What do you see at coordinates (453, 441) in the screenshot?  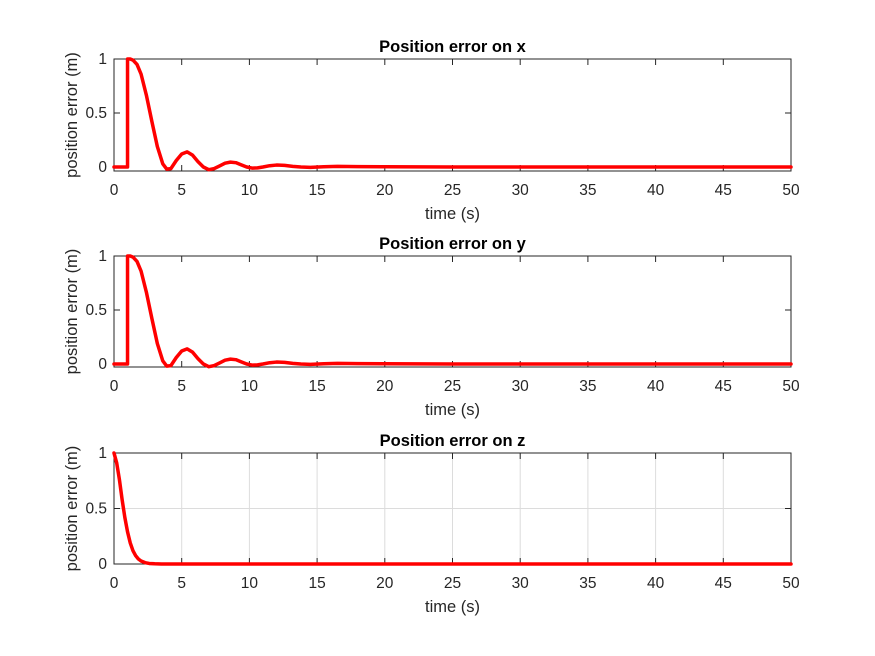 I see `subplot-title: Position error on z` at bounding box center [453, 441].